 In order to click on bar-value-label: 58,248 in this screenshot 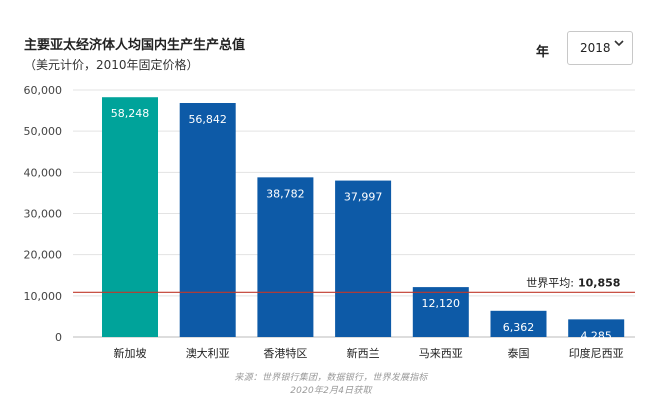, I will do `click(130, 113)`.